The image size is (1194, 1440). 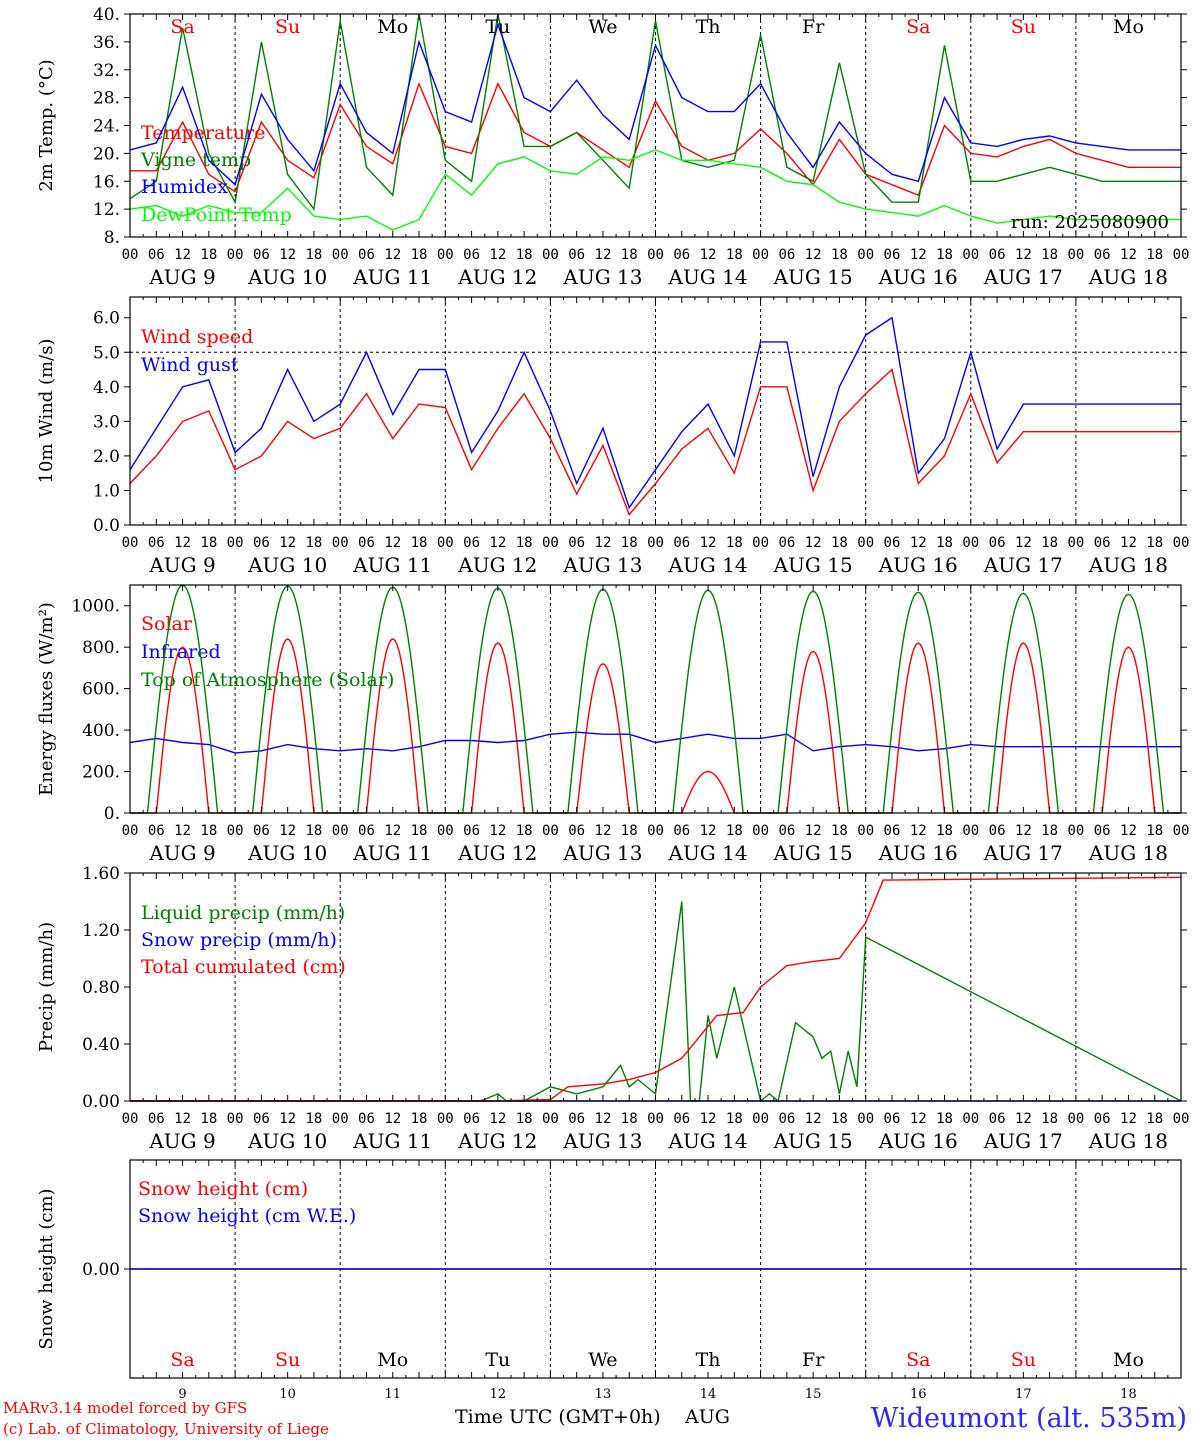 I want to click on y-tick-label: 24., so click(x=106, y=127).